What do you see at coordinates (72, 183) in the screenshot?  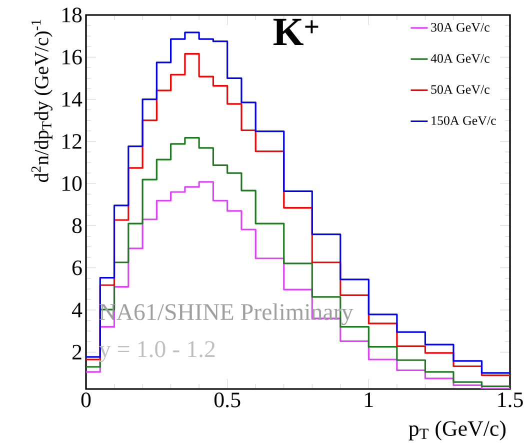 I see `y-tick-label: 10` at bounding box center [72, 183].